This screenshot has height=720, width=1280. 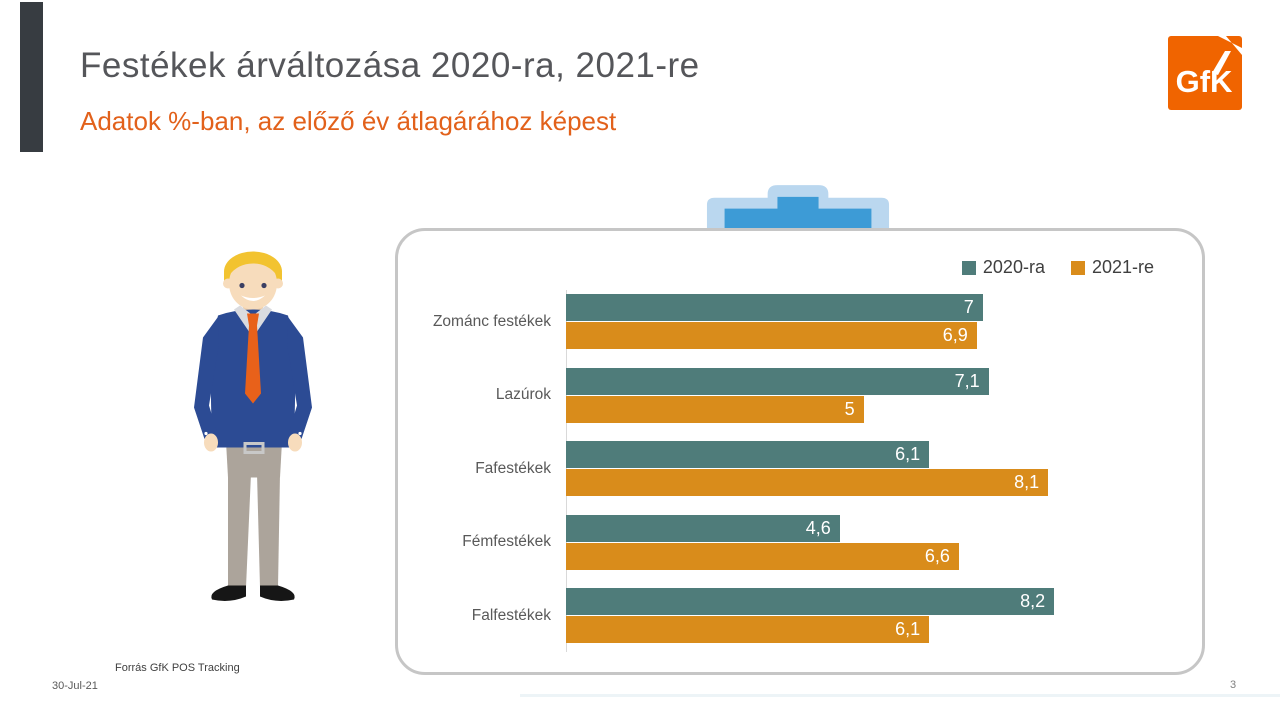 What do you see at coordinates (748, 454) in the screenshot?
I see `bar-2020-ra: 6,1` at bounding box center [748, 454].